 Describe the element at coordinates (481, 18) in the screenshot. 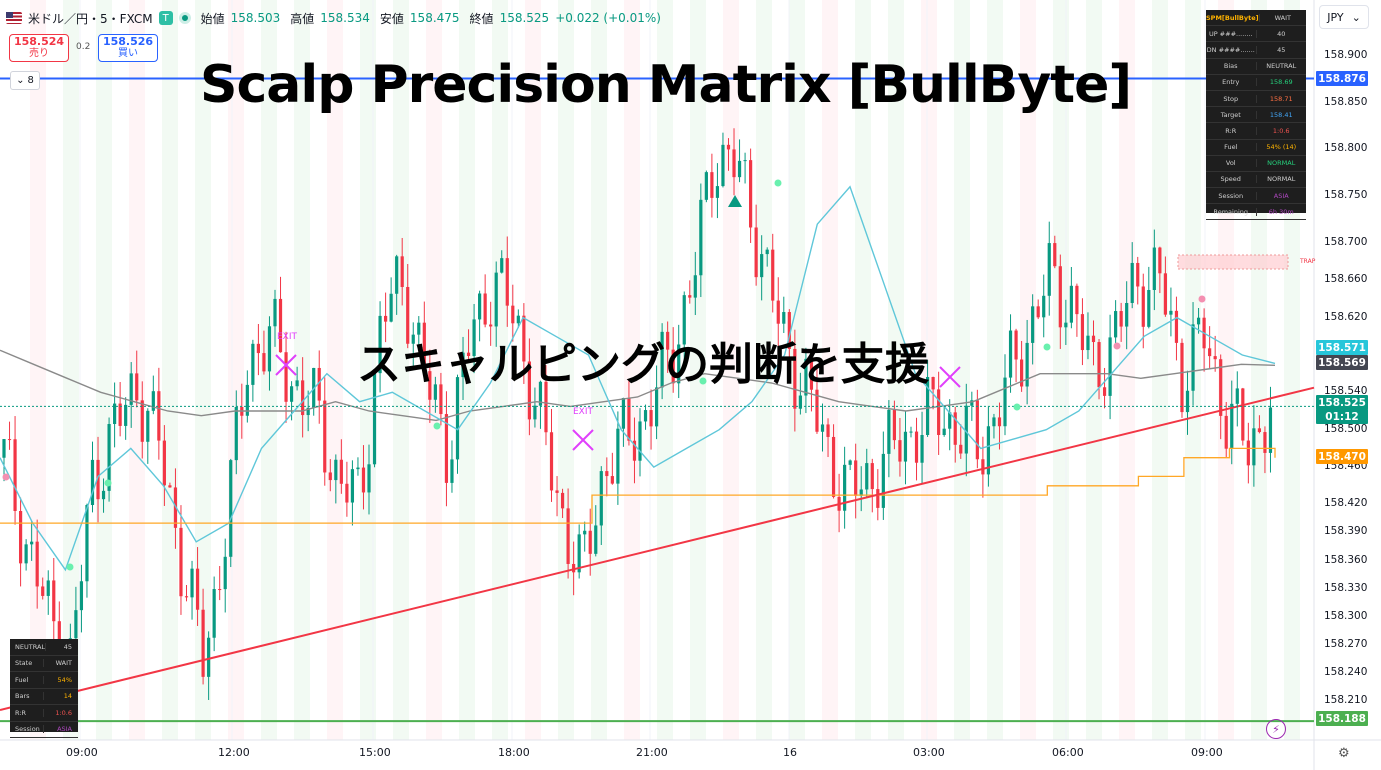

I see `close-label: 終値` at that location.